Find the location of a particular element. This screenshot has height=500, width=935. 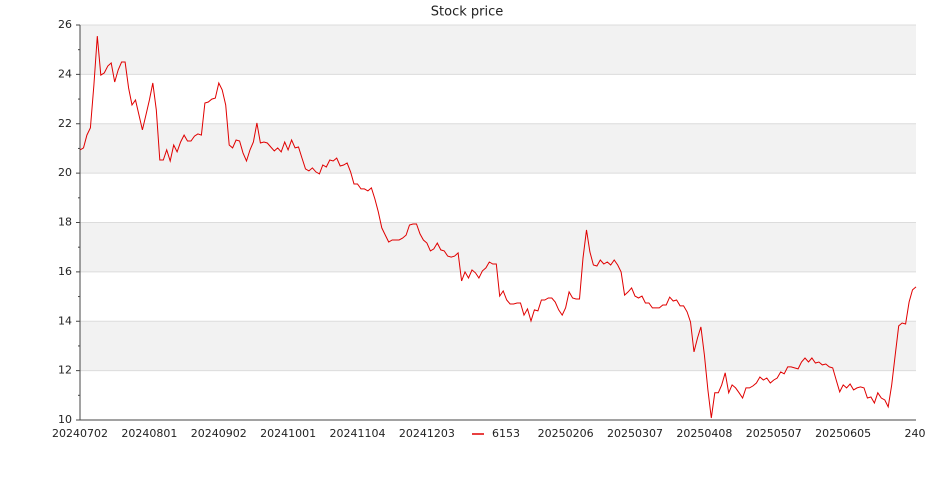

x-tick-label: 20250507 is located at coordinates (774, 433).